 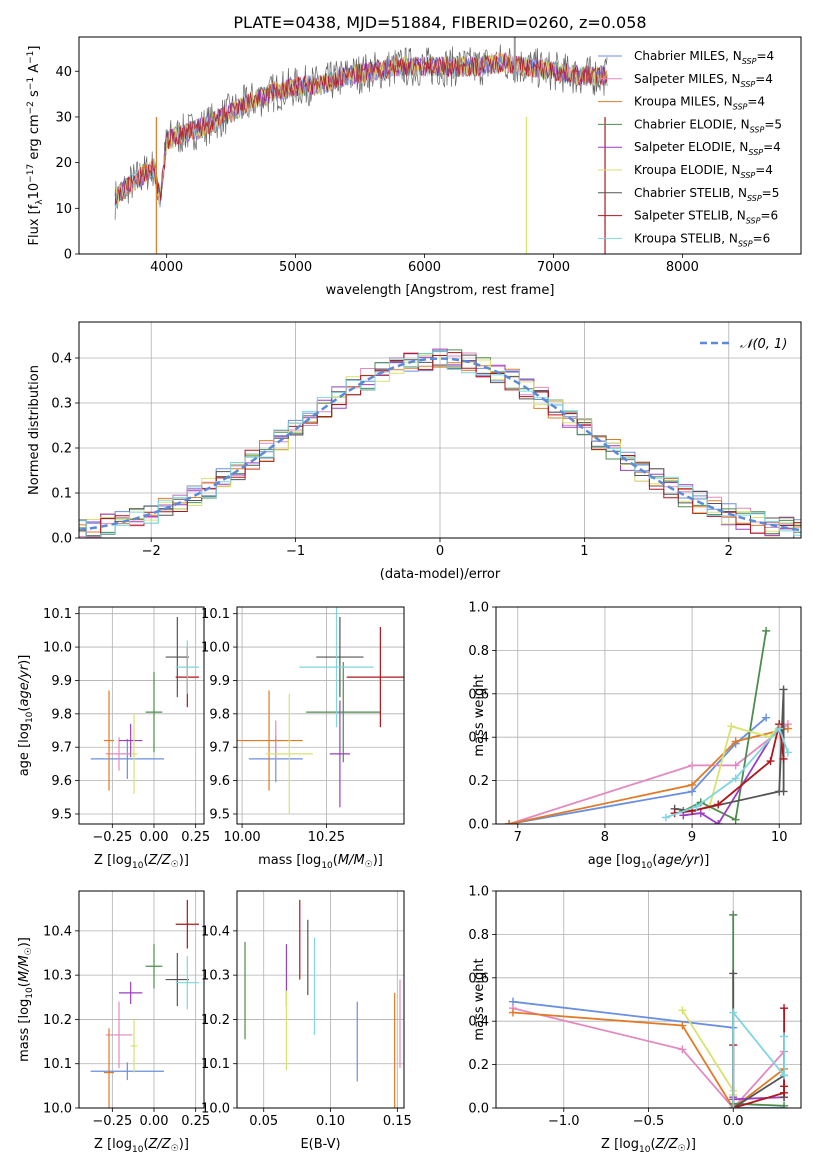 I want to click on x-tick-label: 0.15, so click(x=397, y=1121).